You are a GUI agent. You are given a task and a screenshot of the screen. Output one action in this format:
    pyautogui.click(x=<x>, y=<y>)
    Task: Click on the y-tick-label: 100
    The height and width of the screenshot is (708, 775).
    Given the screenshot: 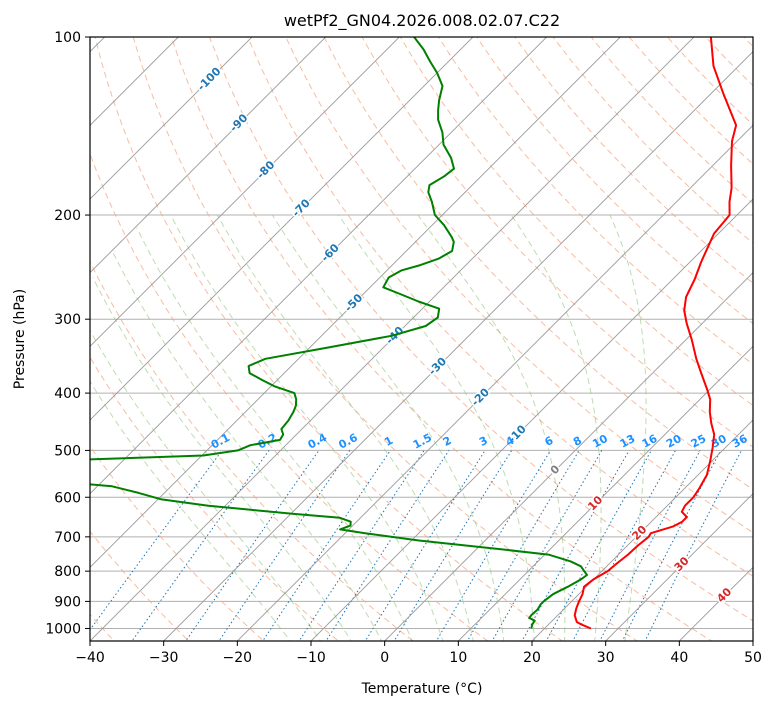 What is the action you would take?
    pyautogui.click(x=67, y=38)
    